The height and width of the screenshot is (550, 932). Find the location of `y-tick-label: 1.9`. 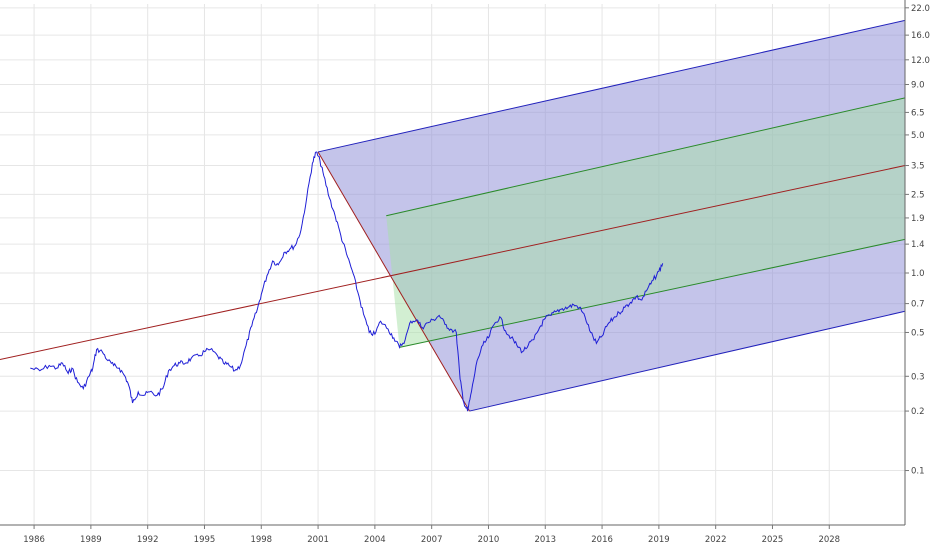

y-tick-label: 1.9 is located at coordinates (918, 219).